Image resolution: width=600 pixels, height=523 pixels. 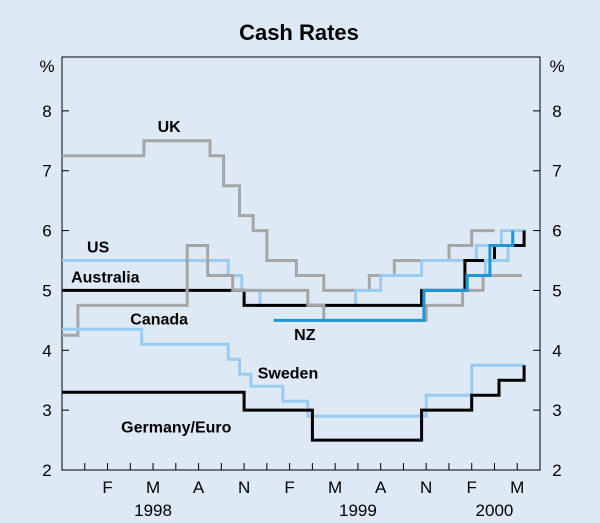 What do you see at coordinates (46, 350) in the screenshot?
I see `y-tick-label-left: 4` at bounding box center [46, 350].